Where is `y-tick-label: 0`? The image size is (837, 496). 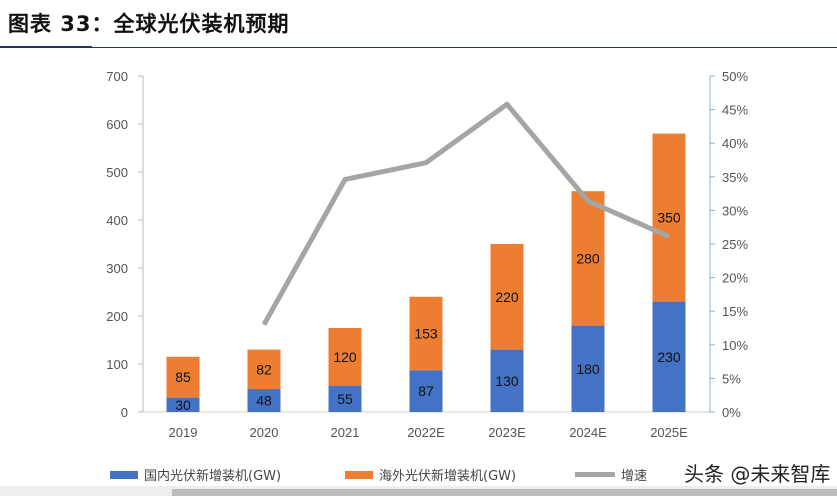 y-tick-label: 0 is located at coordinates (124, 412).